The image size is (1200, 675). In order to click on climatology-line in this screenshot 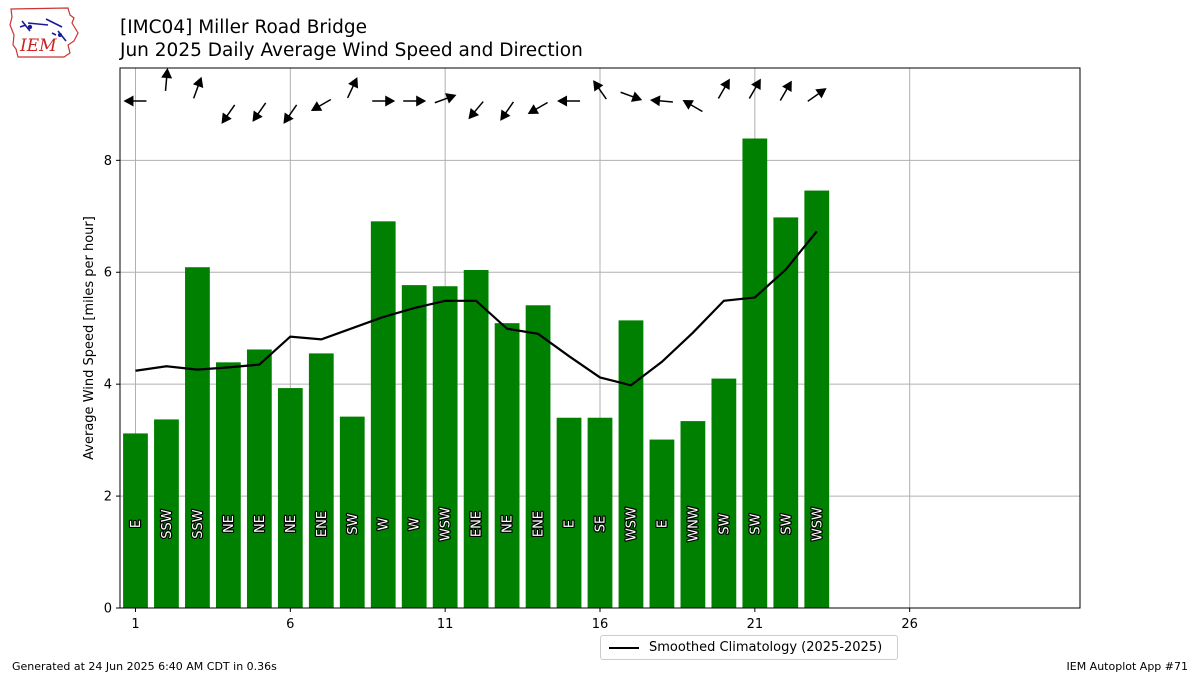, I will do `click(476, 308)`.